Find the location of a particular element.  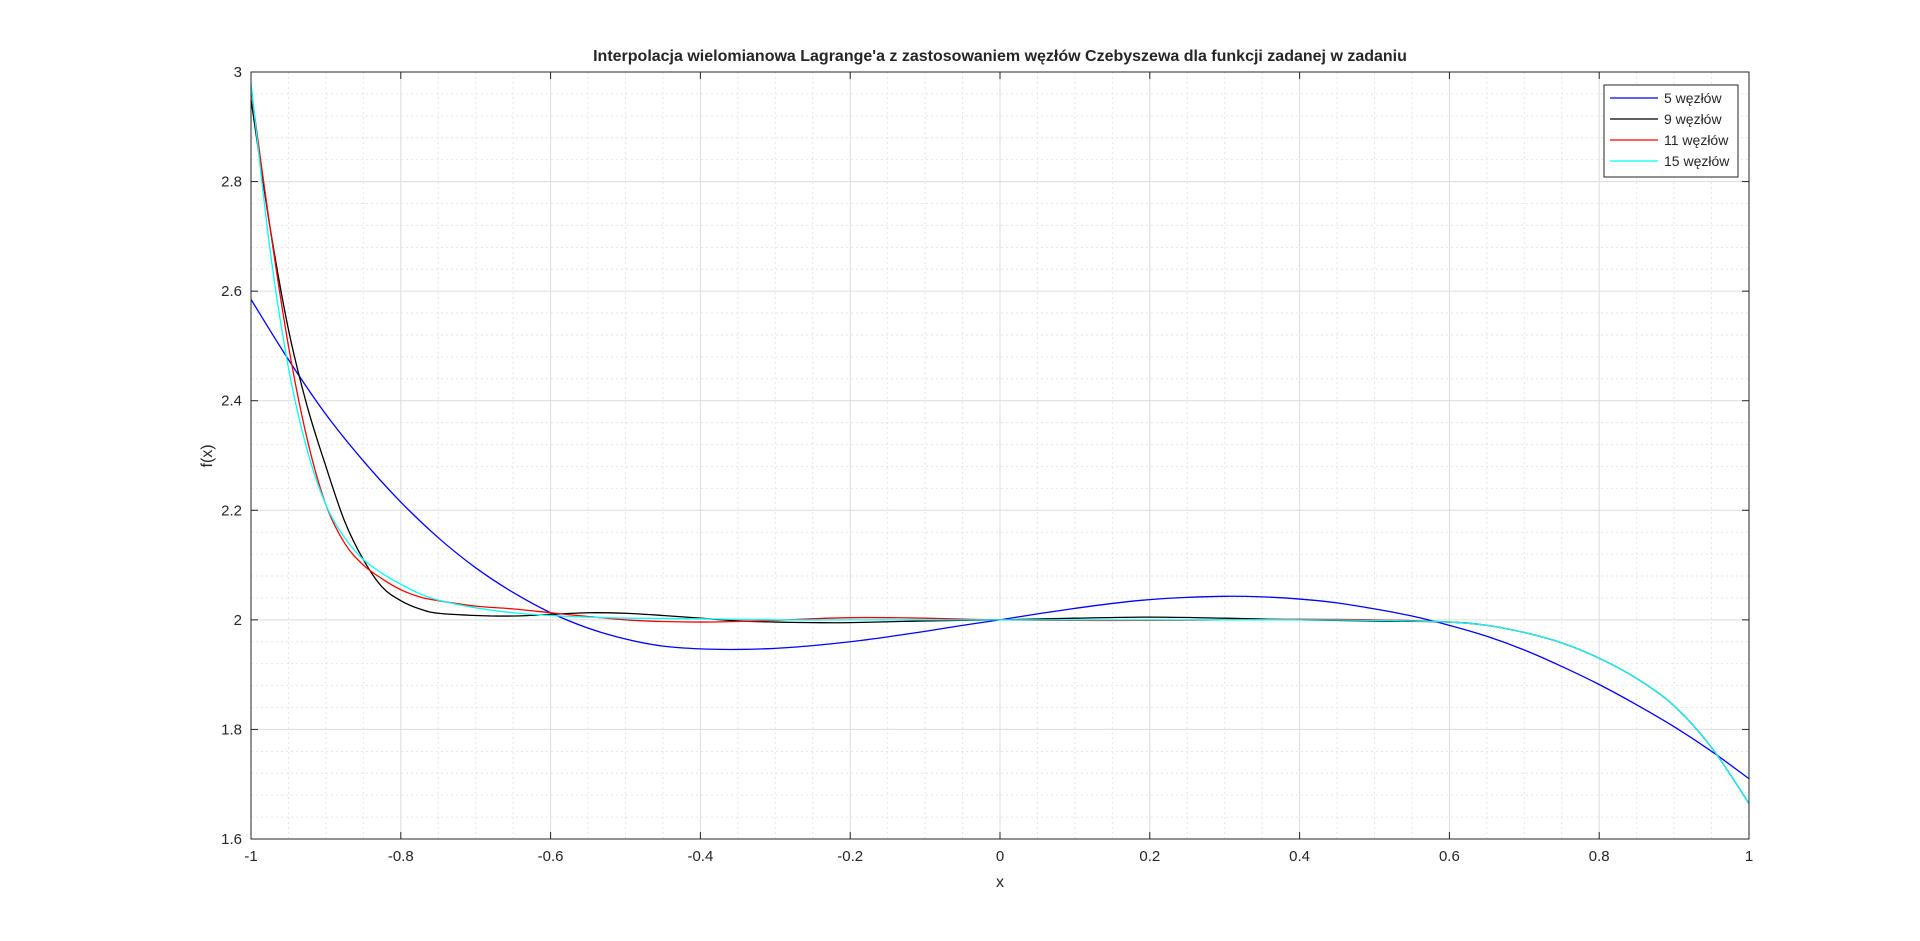

x-tick-label: 0.2 is located at coordinates (1149, 856).